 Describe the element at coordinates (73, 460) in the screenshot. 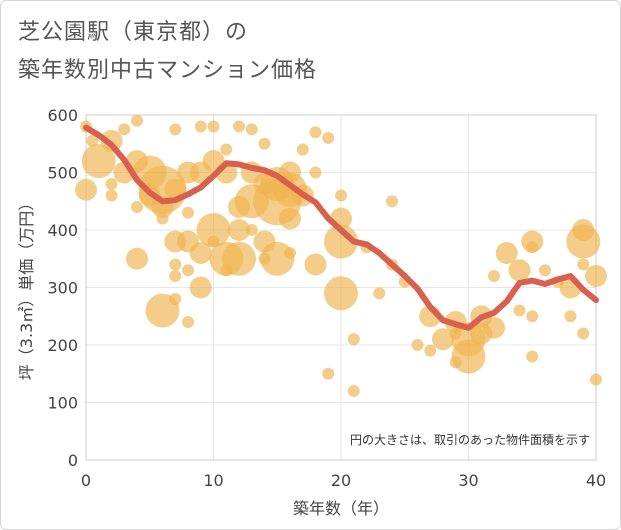

I see `y-tick-label: 0` at that location.